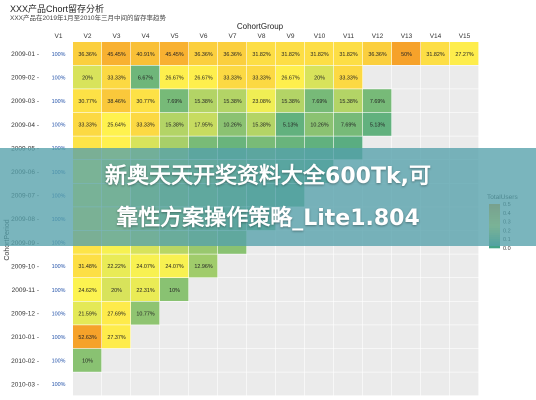 This screenshot has height=400, width=536. I want to click on column-label: V1, so click(59, 36).